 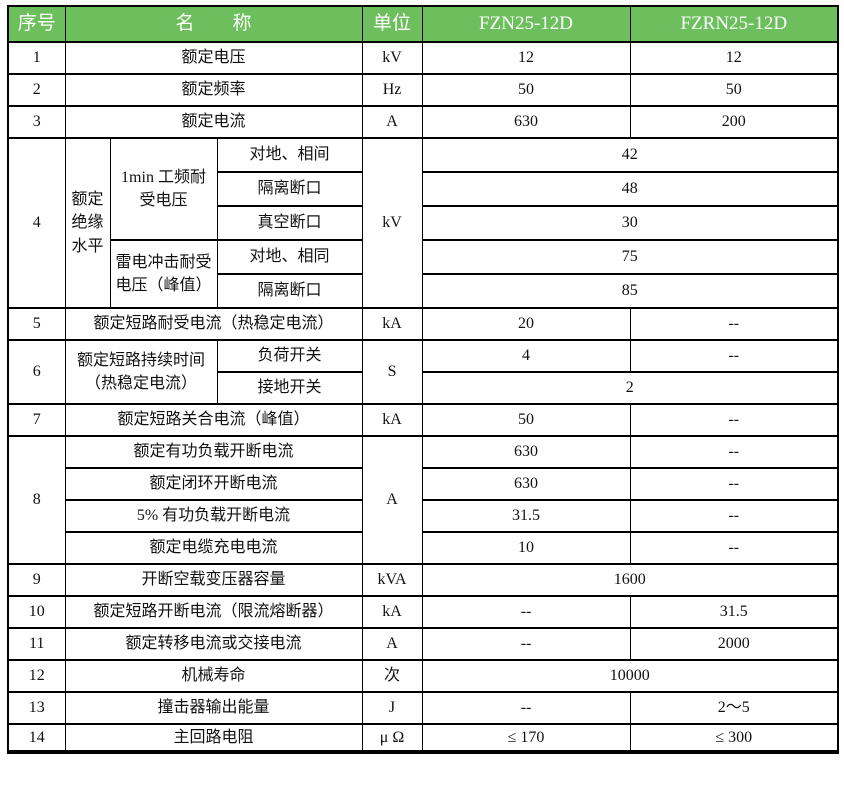 What do you see at coordinates (734, 644) in the screenshot?
I see `value-model2: 2000` at bounding box center [734, 644].